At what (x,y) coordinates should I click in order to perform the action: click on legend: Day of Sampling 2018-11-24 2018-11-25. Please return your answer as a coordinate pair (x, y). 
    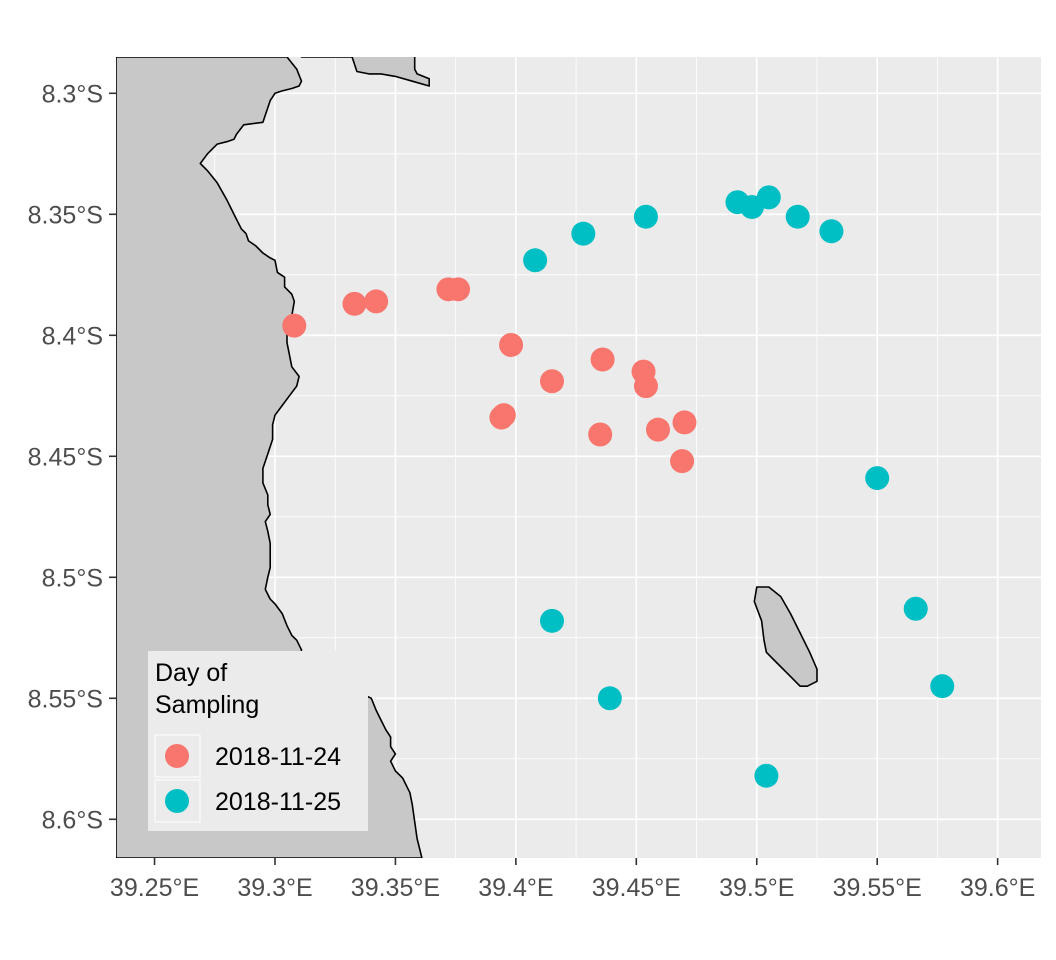
    Looking at the image, I should click on (258, 741).